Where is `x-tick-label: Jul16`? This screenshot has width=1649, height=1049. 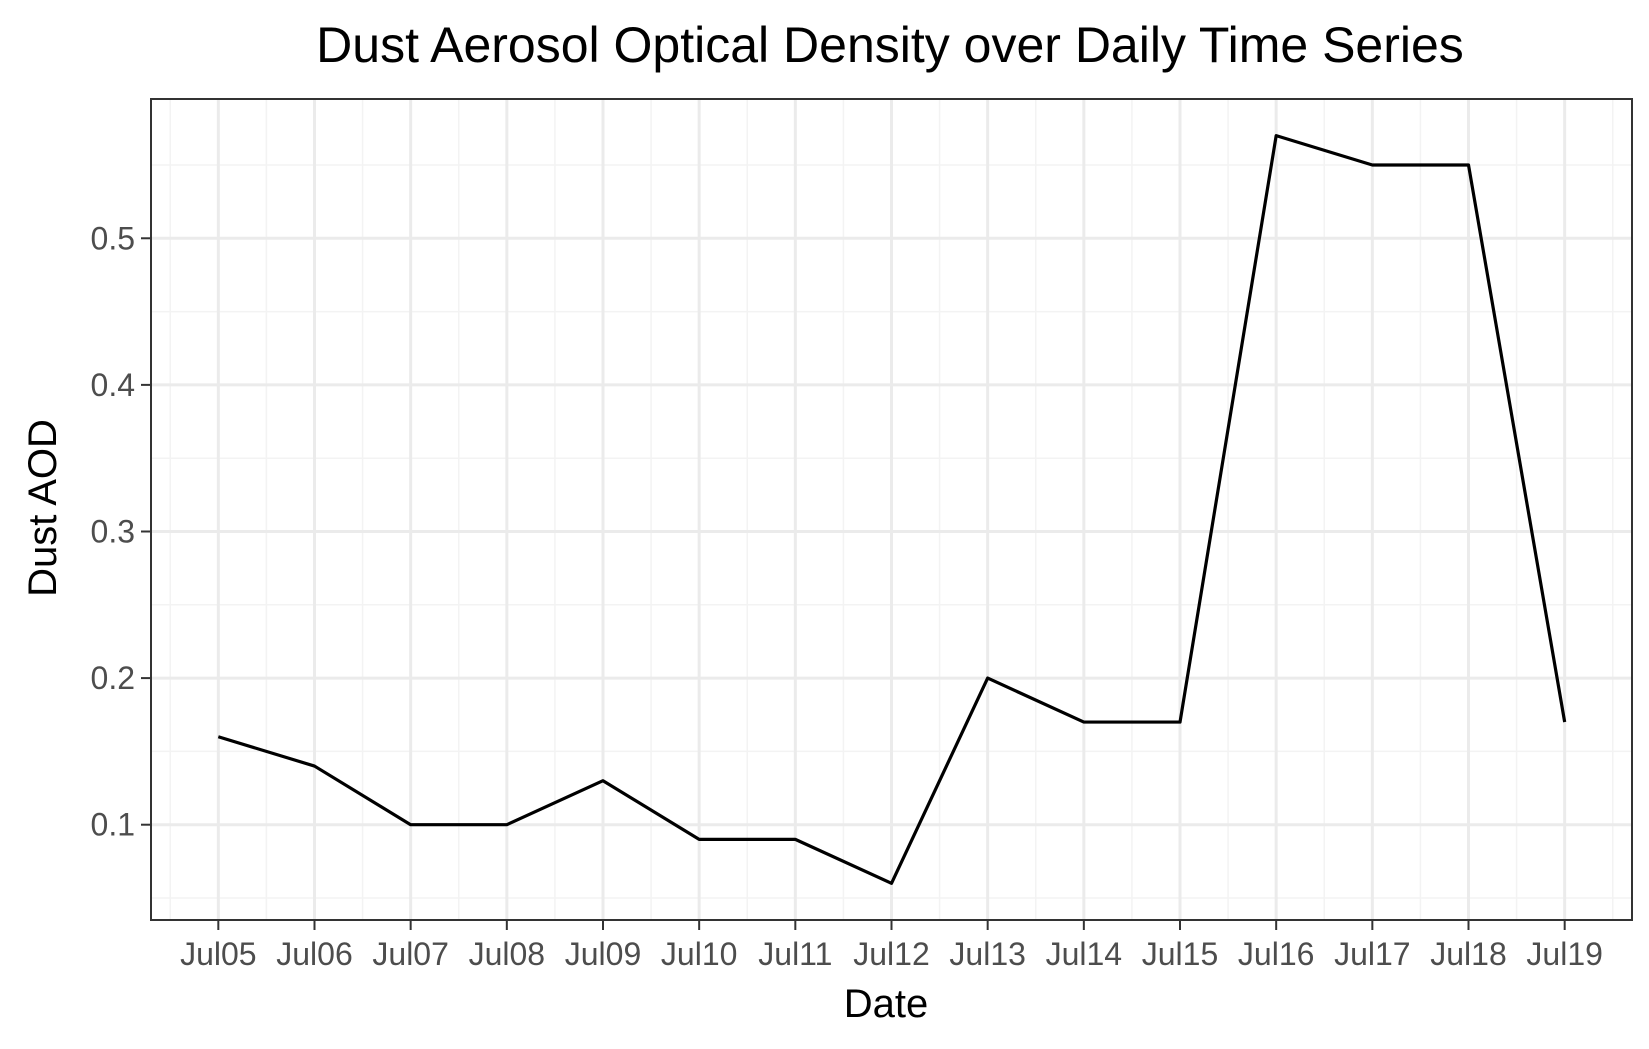 x-tick-label: Jul16 is located at coordinates (1276, 954).